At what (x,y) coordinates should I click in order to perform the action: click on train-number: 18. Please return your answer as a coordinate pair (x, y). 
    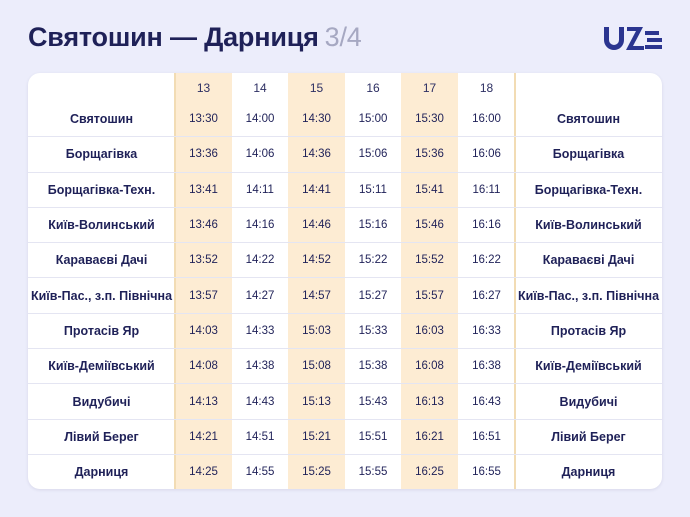
    Looking at the image, I should click on (486, 87).